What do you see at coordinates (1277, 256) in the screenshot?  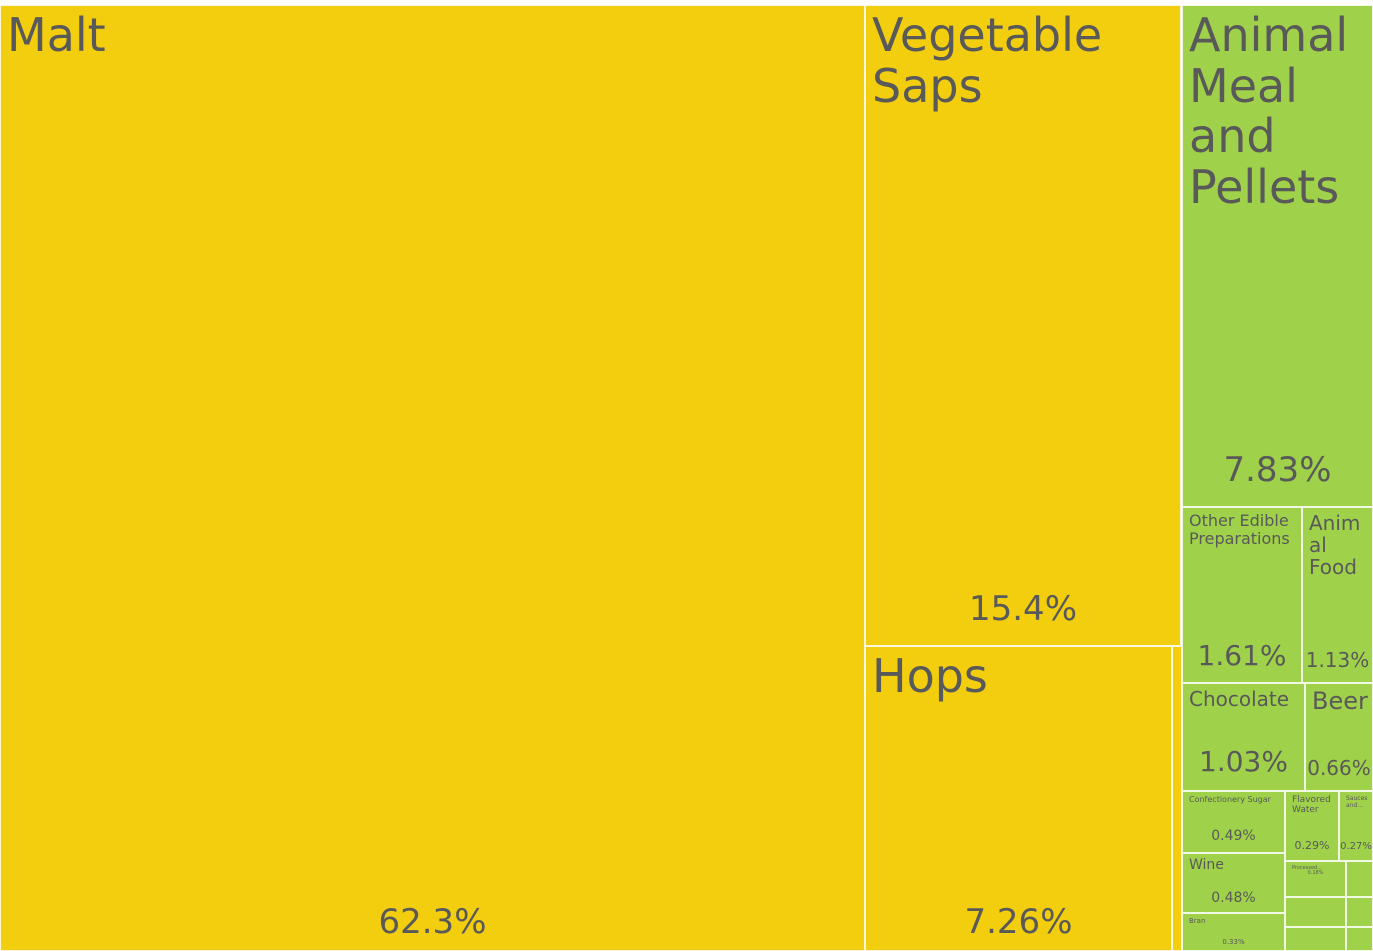 I see `tile-animal-meal-and-pellets: Animal Meal and Pellets 7.83%` at bounding box center [1277, 256].